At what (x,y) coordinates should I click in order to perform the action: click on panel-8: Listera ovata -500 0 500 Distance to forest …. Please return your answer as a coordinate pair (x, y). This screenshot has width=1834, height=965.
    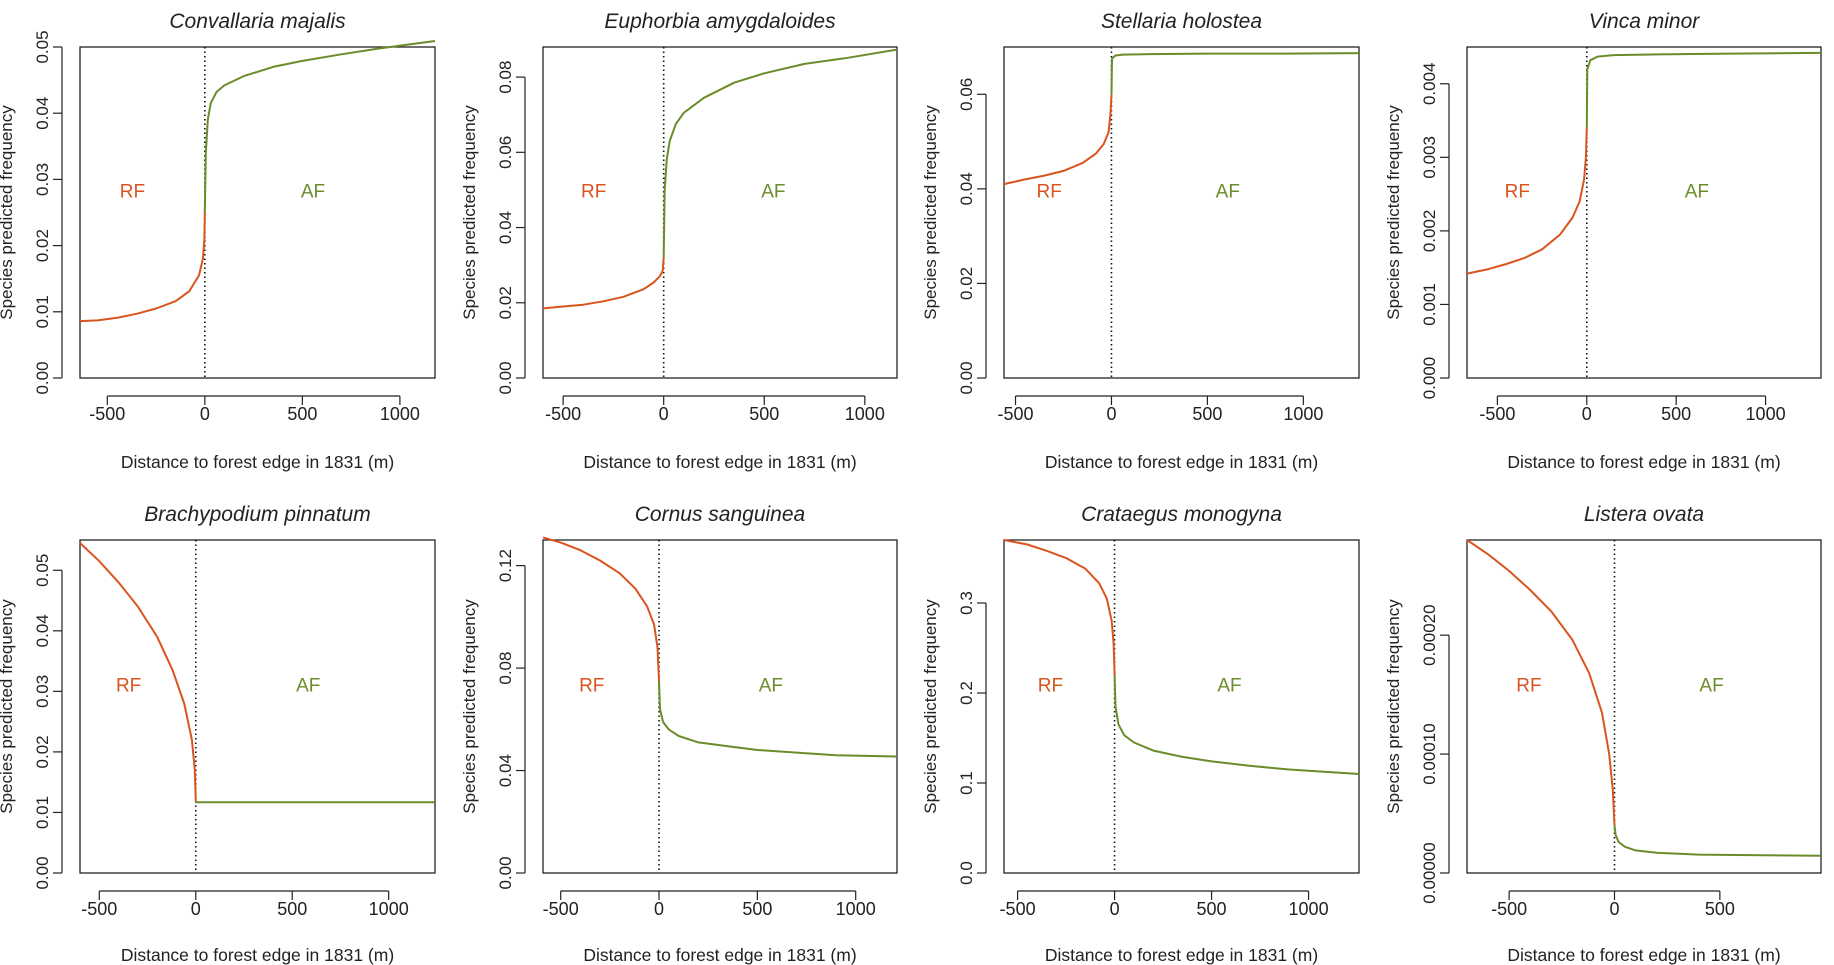
    Looking at the image, I should click on (1603, 734).